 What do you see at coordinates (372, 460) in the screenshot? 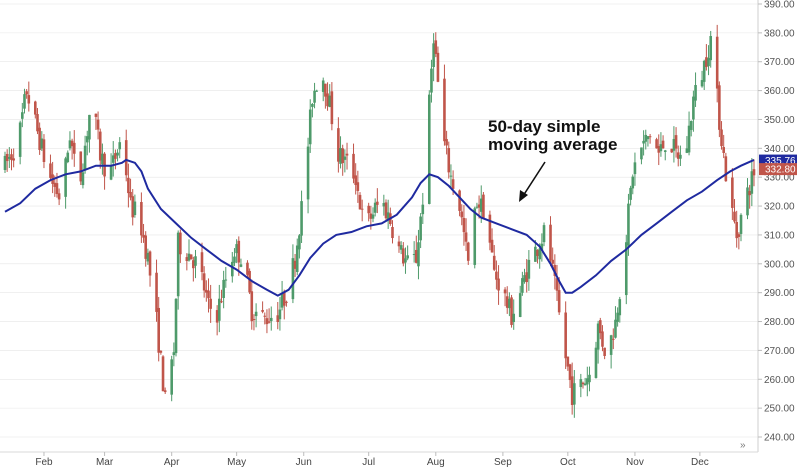
I see `x-tick-labels: Feb Mar Apr May Jun Jul Aug Sep Oct Nov Dec` at bounding box center [372, 460].